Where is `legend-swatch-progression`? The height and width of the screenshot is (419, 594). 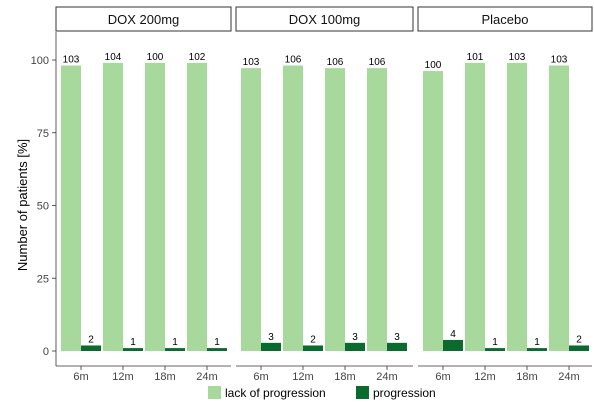 legend-swatch-progression is located at coordinates (362, 392).